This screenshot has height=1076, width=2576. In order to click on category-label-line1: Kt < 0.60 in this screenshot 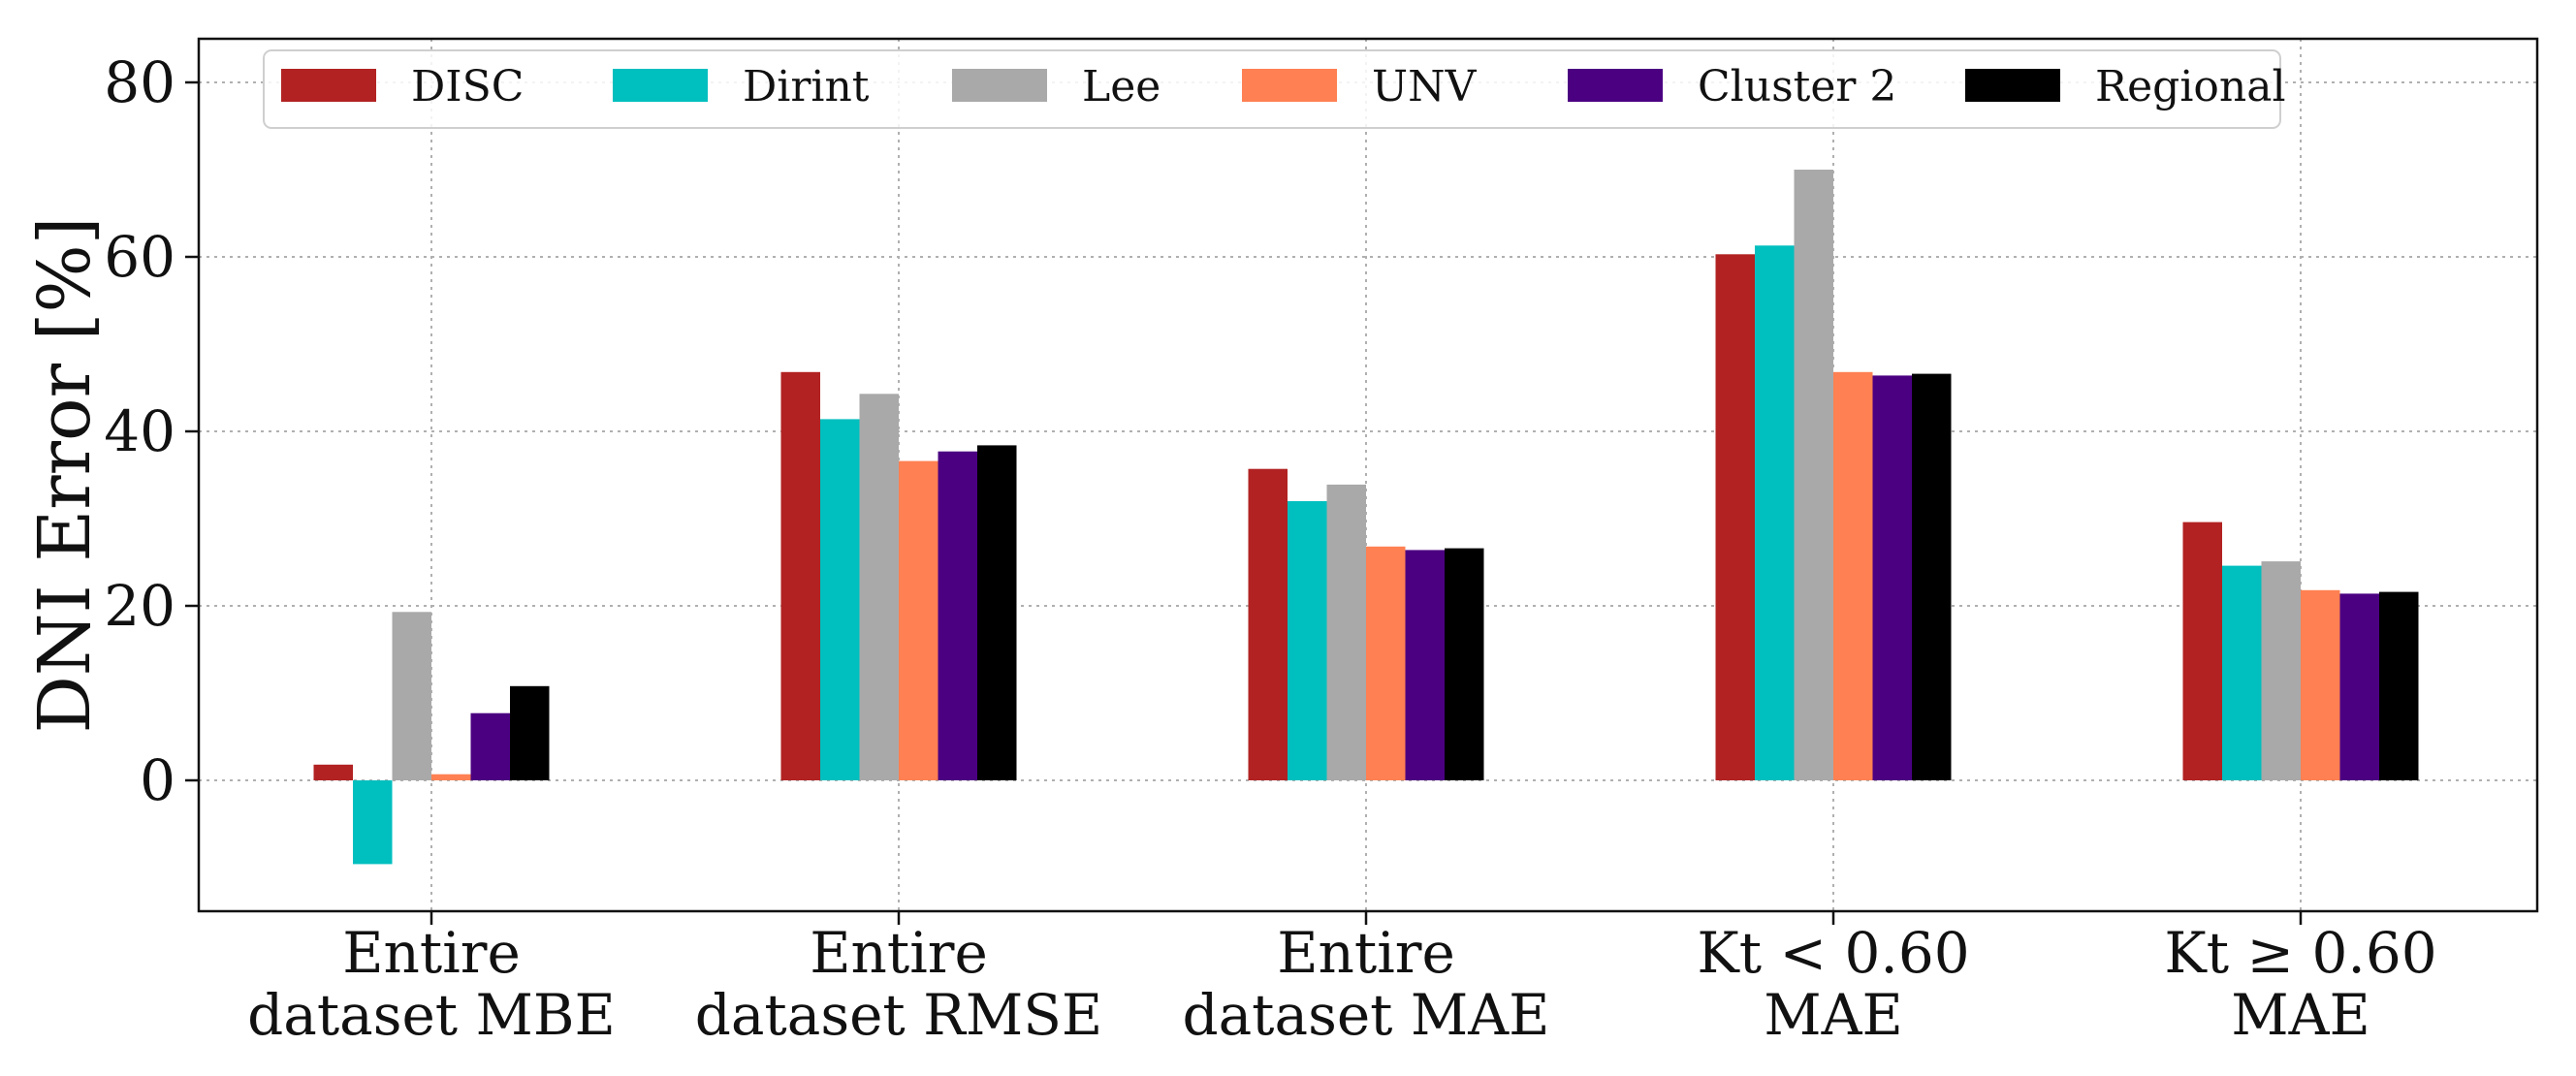, I will do `click(1833, 953)`.